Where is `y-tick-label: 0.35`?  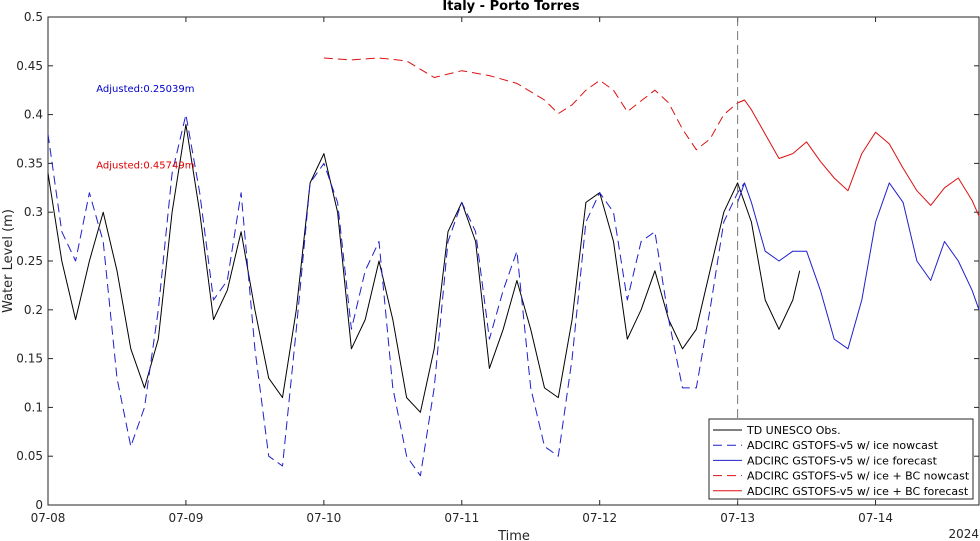
y-tick-label: 0.35 is located at coordinates (29, 163).